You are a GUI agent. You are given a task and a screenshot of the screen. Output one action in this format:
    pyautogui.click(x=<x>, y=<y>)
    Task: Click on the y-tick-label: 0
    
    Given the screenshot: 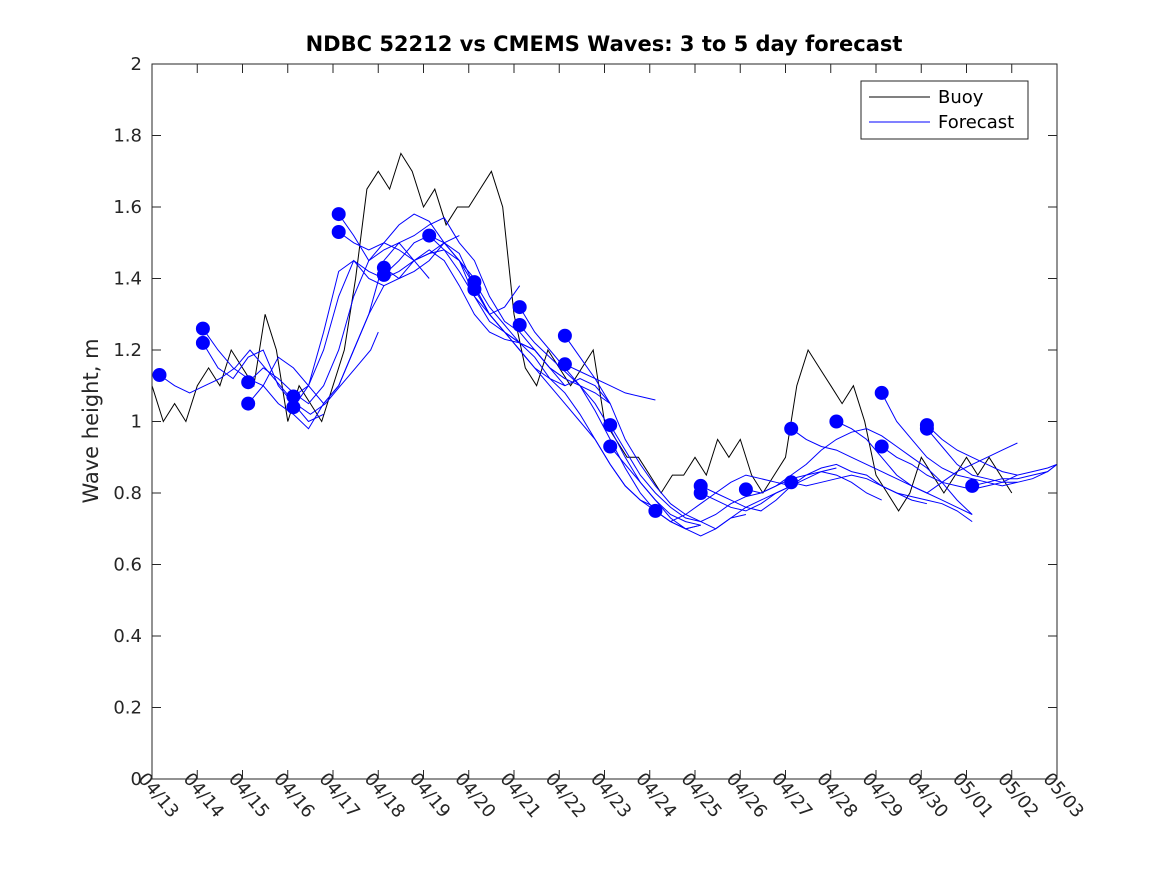 What is the action you would take?
    pyautogui.click(x=136, y=779)
    